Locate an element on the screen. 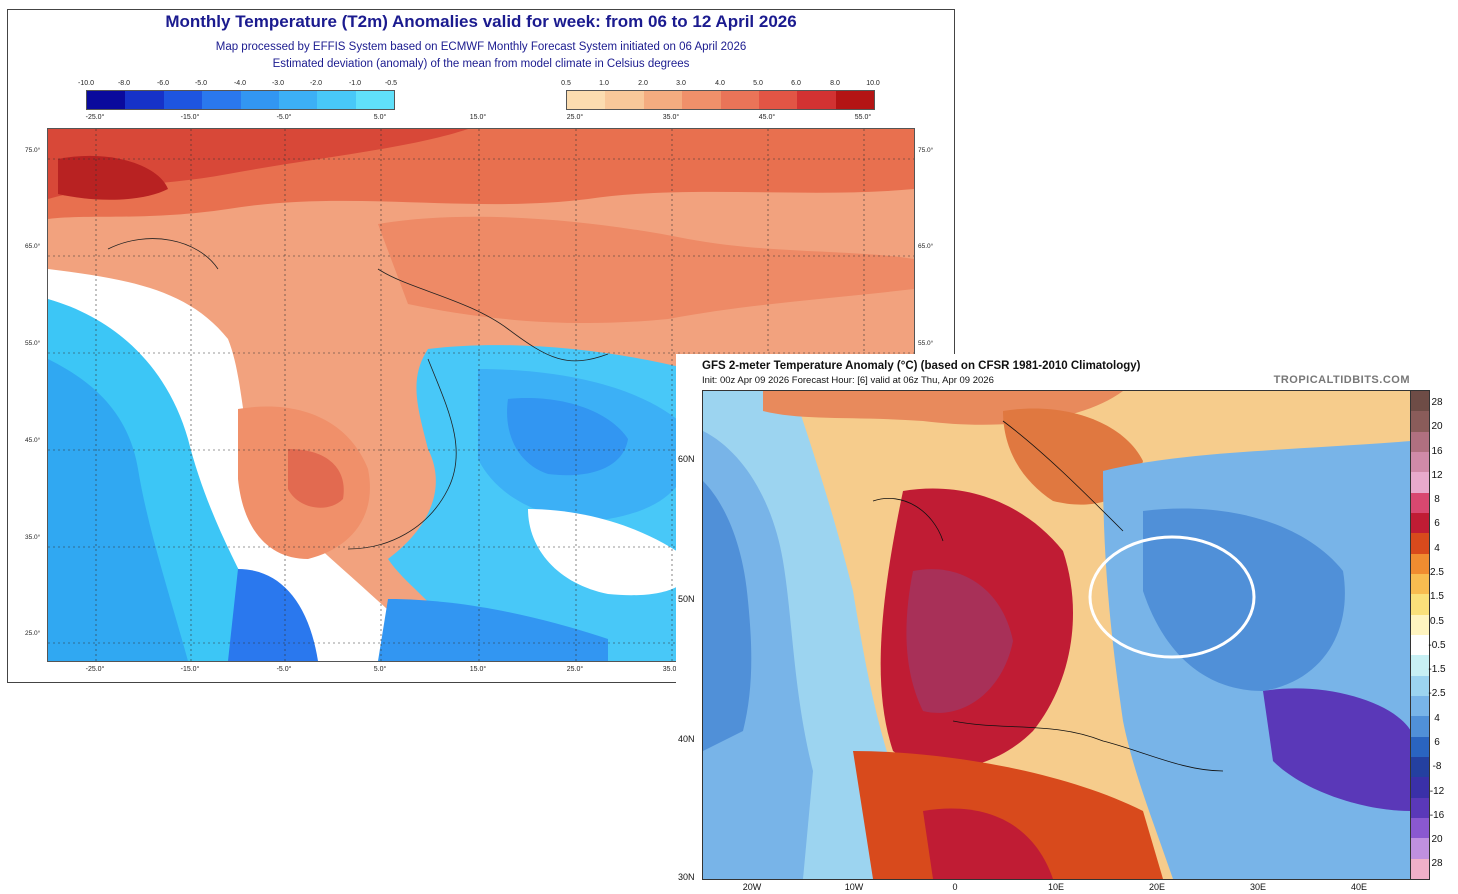 The width and height of the screenshot is (1458, 894). gfs-lon-label: 30E is located at coordinates (1258, 887).